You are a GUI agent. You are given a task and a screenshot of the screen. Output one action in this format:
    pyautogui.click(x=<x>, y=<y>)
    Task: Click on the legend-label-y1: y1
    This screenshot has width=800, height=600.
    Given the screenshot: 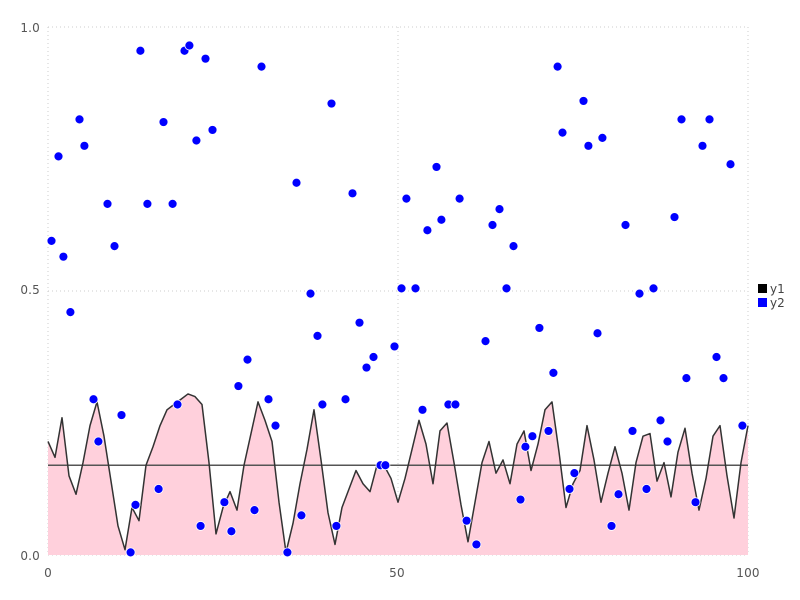 What is the action you would take?
    pyautogui.click(x=777, y=288)
    